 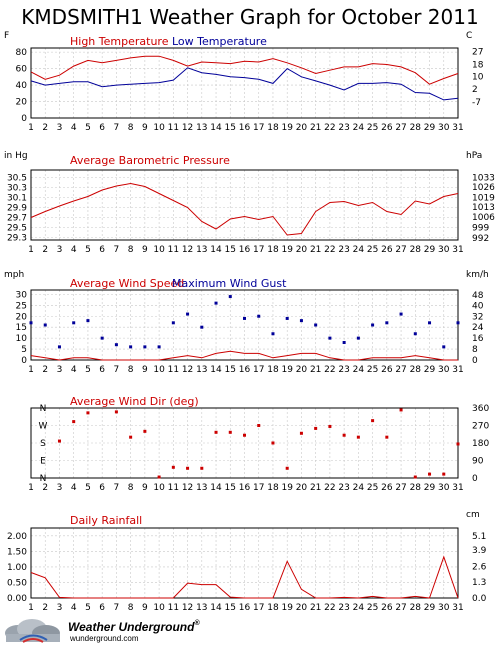 I want to click on left-tick-label: 60, so click(x=22, y=70).